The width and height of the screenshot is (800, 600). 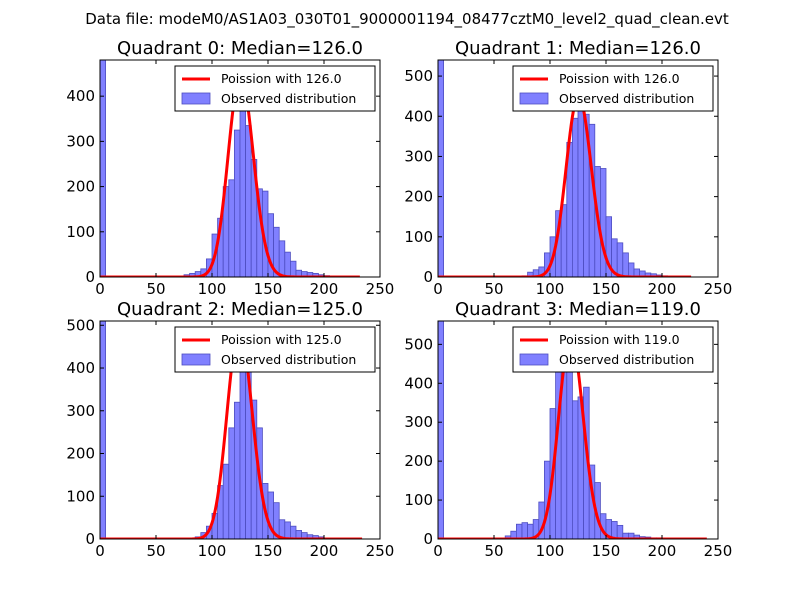 I want to click on legend: Poission with 125.0 Observed distribution, so click(x=275, y=349).